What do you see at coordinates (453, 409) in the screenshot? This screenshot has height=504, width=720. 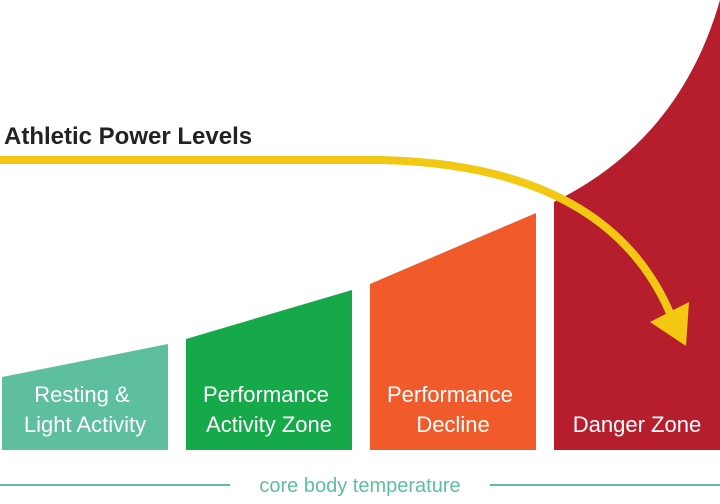 I see `zone-label: Performance Decline` at bounding box center [453, 409].